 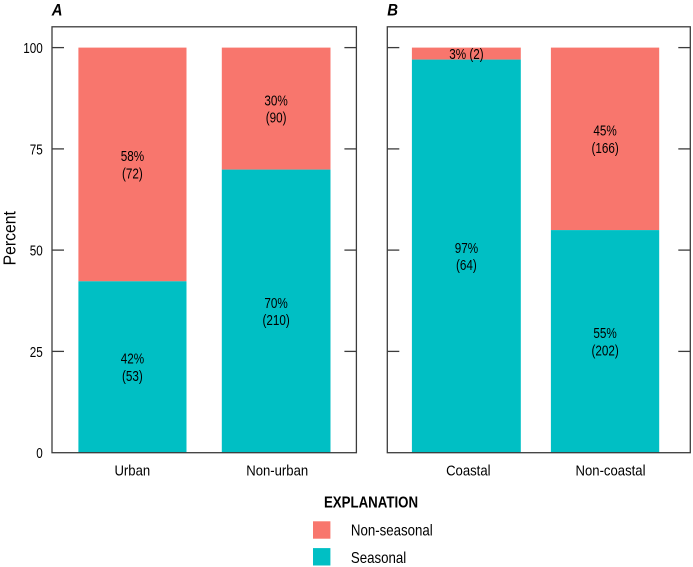 I want to click on svg-text: Non-urban, so click(x=277, y=469).